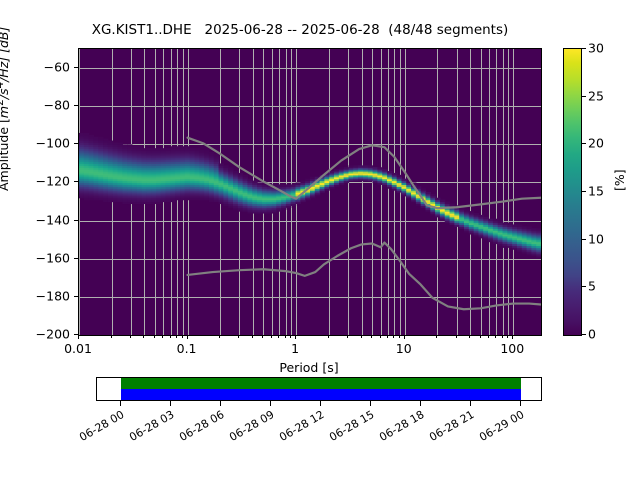  What do you see at coordinates (321, 394) in the screenshot?
I see `psd-coverage-bar` at bounding box center [321, 394].